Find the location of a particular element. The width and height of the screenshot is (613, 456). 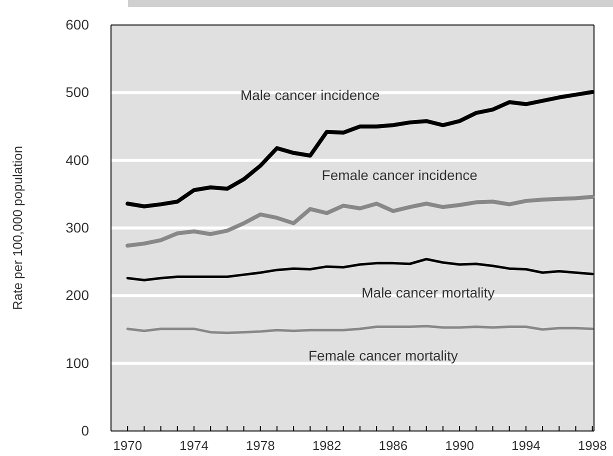

y-tick-label: 300 is located at coordinates (78, 227).